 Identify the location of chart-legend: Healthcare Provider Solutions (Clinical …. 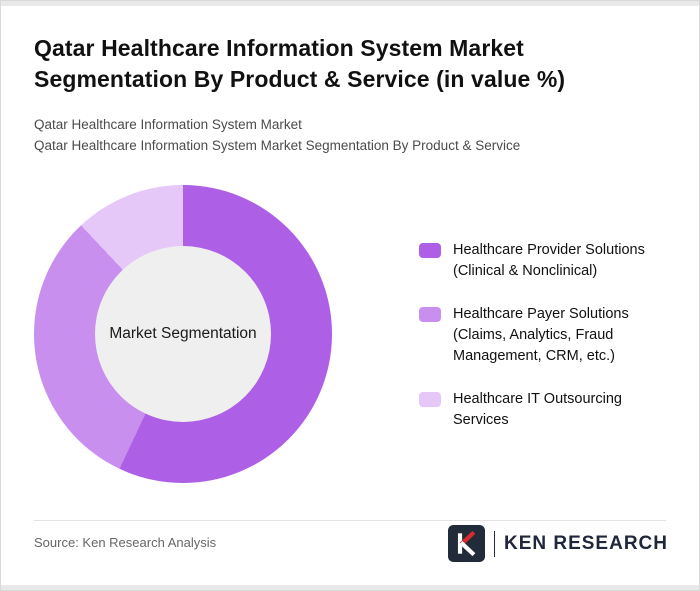
(549, 335).